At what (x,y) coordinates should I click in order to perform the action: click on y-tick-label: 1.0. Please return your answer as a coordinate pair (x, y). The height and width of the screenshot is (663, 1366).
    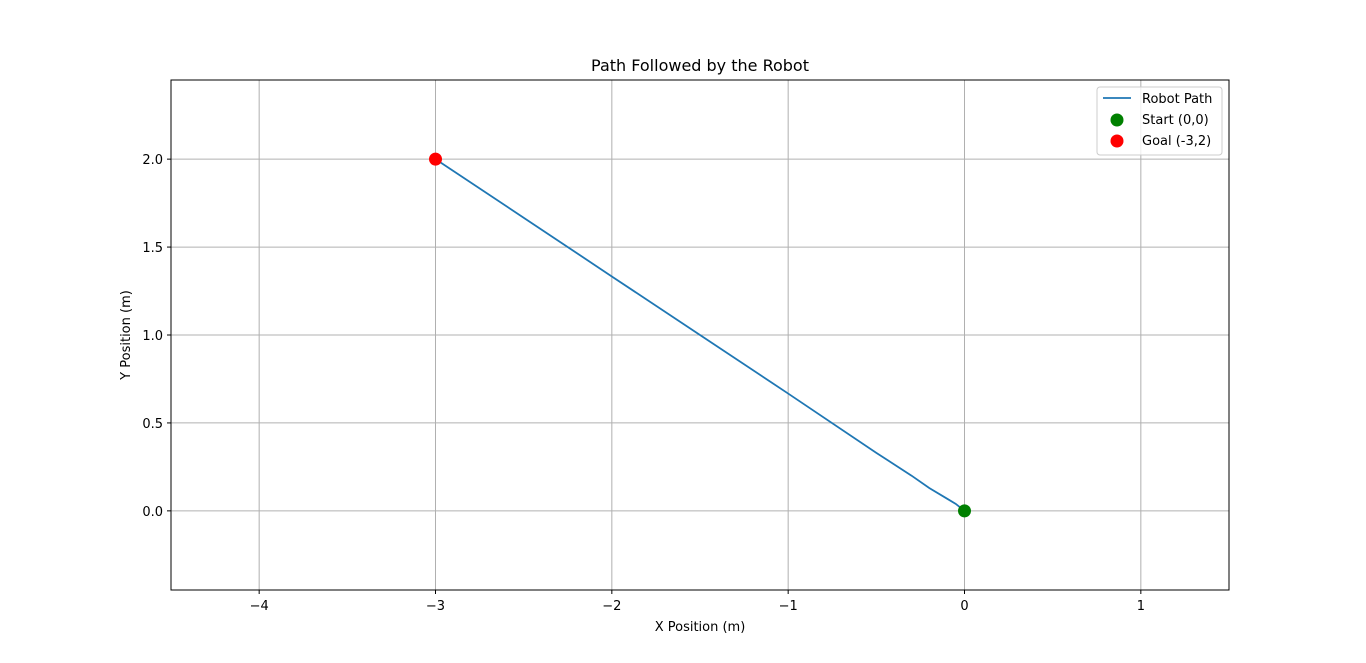
    Looking at the image, I should click on (152, 336).